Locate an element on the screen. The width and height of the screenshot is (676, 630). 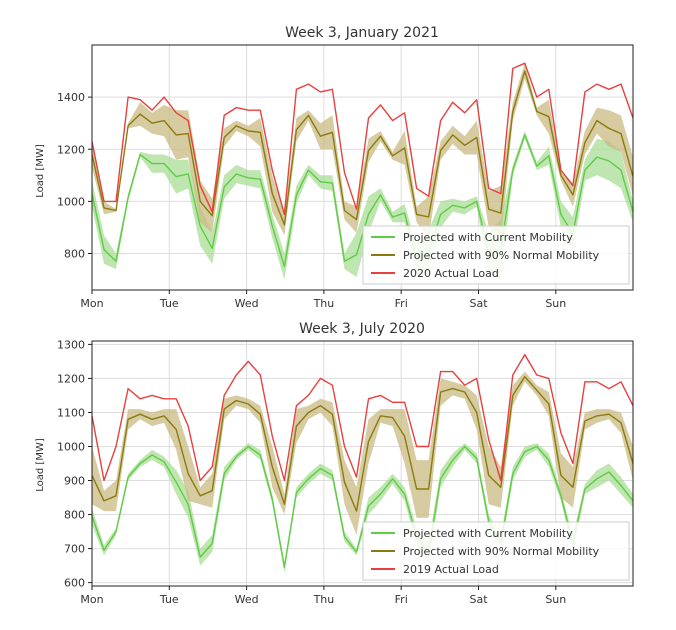
y-tick-label-1300: 1300 is located at coordinates (71, 344).